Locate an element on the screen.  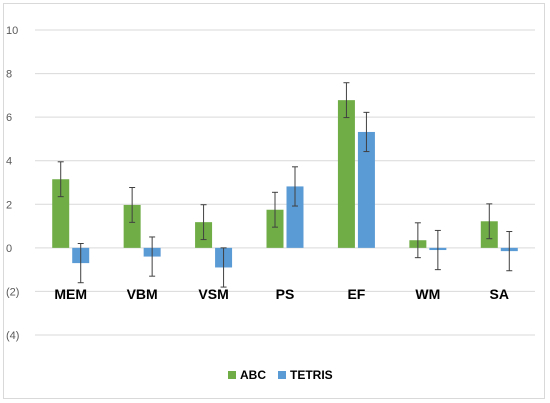
category-label: EF is located at coordinates (356, 294).